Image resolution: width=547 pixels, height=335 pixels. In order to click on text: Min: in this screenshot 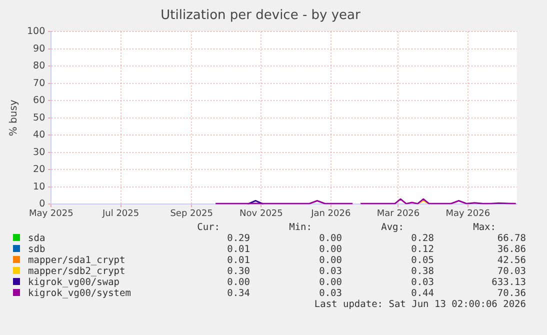, I will do `click(300, 227)`.